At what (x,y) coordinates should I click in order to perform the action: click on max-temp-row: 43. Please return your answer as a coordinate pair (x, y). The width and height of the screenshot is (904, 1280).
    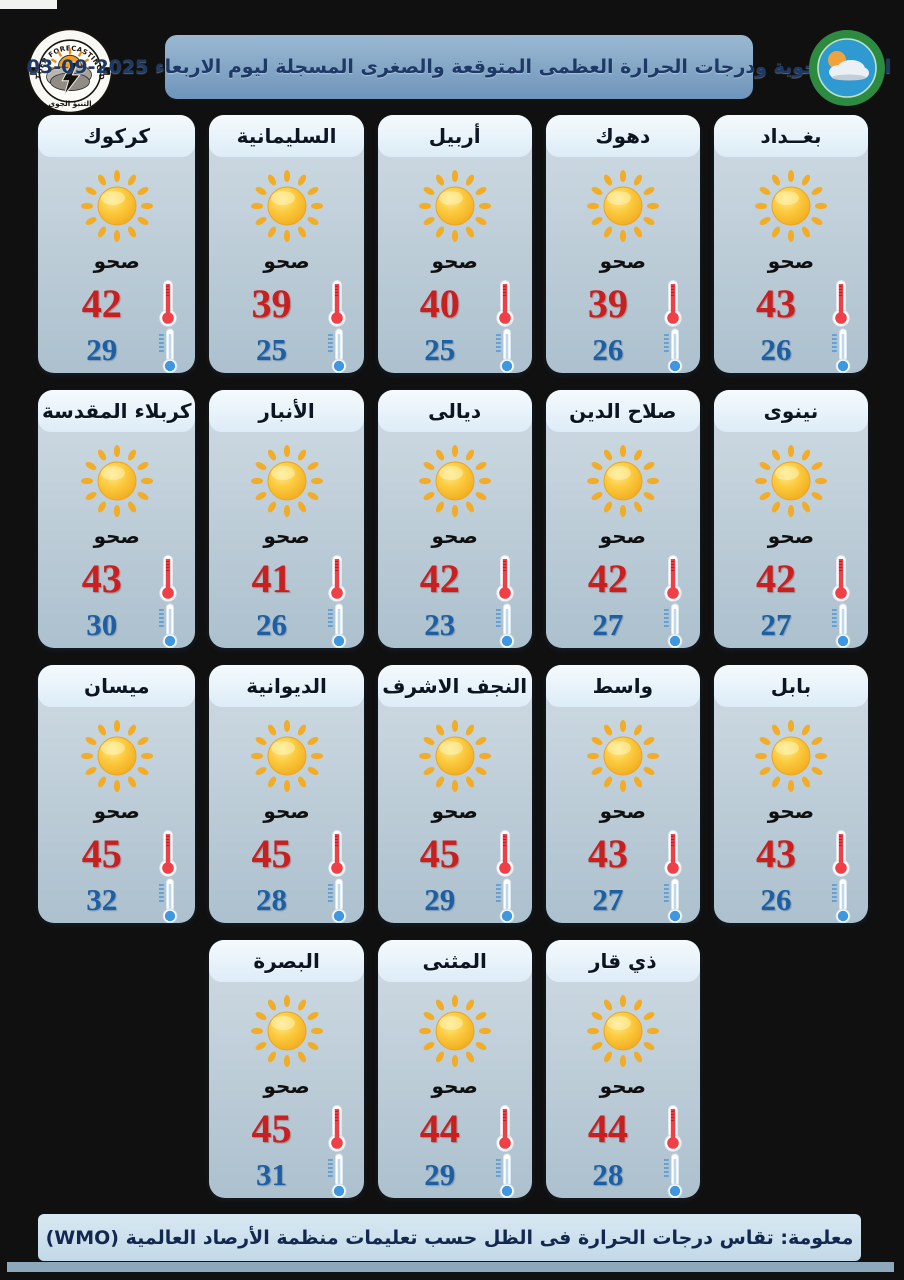
    Looking at the image, I should click on (791, 853).